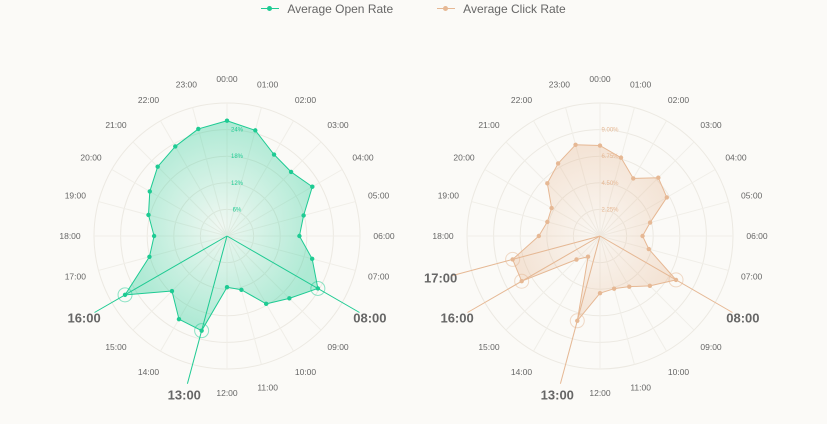 The width and height of the screenshot is (827, 424). What do you see at coordinates (338, 347) in the screenshot?
I see `hour-label: 09:00` at bounding box center [338, 347].